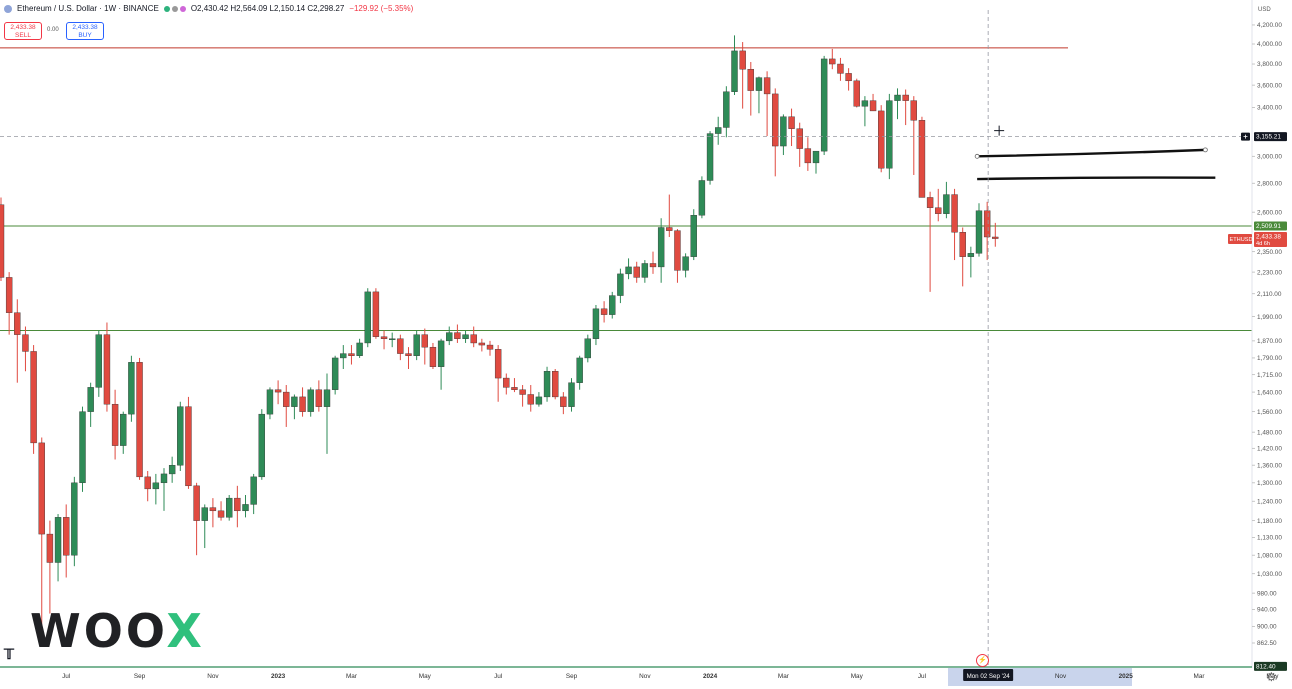 The height and width of the screenshot is (689, 1292). What do you see at coordinates (1263, 244) in the screenshot?
I see `countdown-label: 4d 6h` at bounding box center [1263, 244].